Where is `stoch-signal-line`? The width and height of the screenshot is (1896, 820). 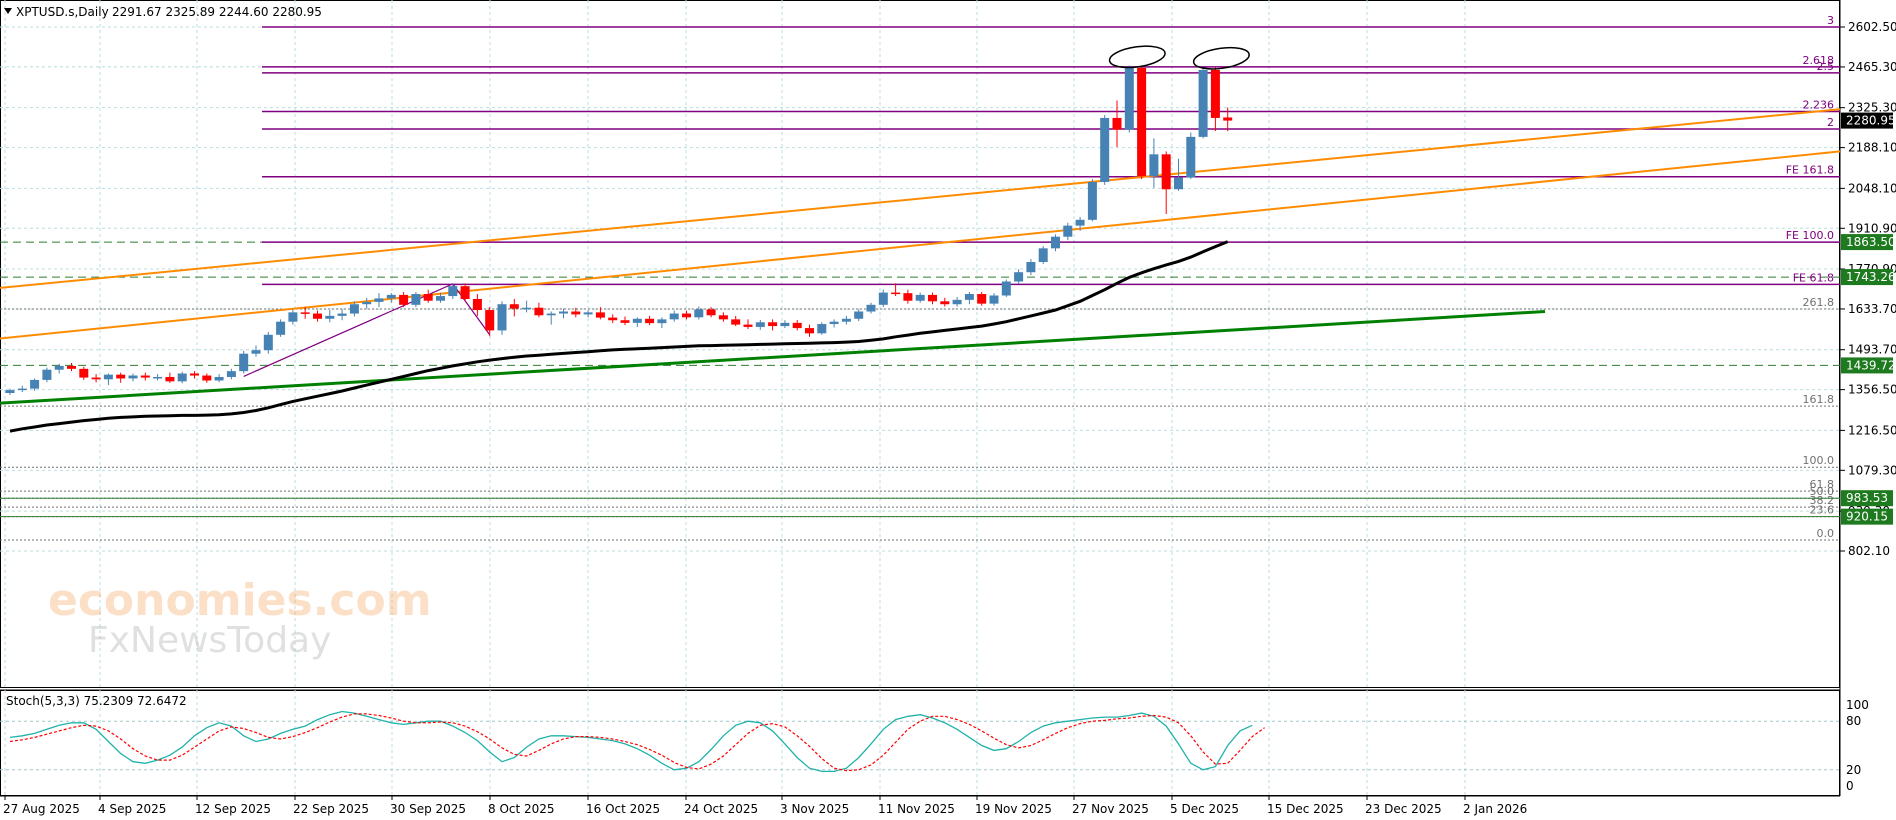 stoch-signal-line is located at coordinates (637, 742).